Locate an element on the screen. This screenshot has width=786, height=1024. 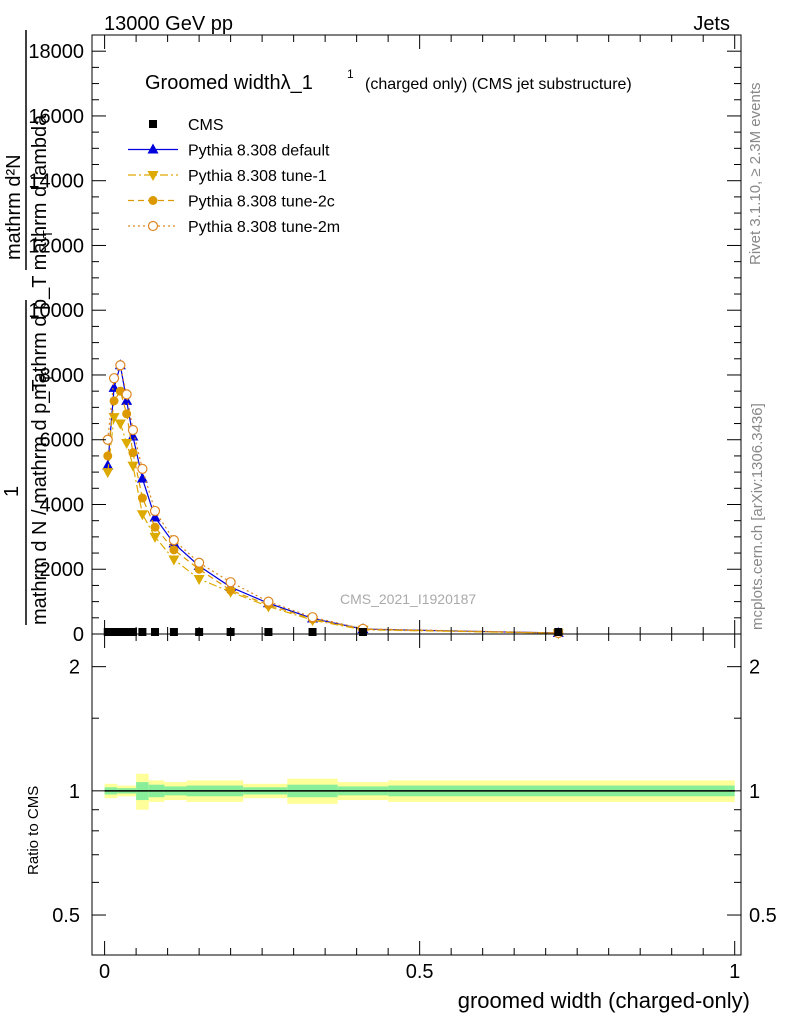
ratio-ytick-label: 1 is located at coordinates (74, 792).